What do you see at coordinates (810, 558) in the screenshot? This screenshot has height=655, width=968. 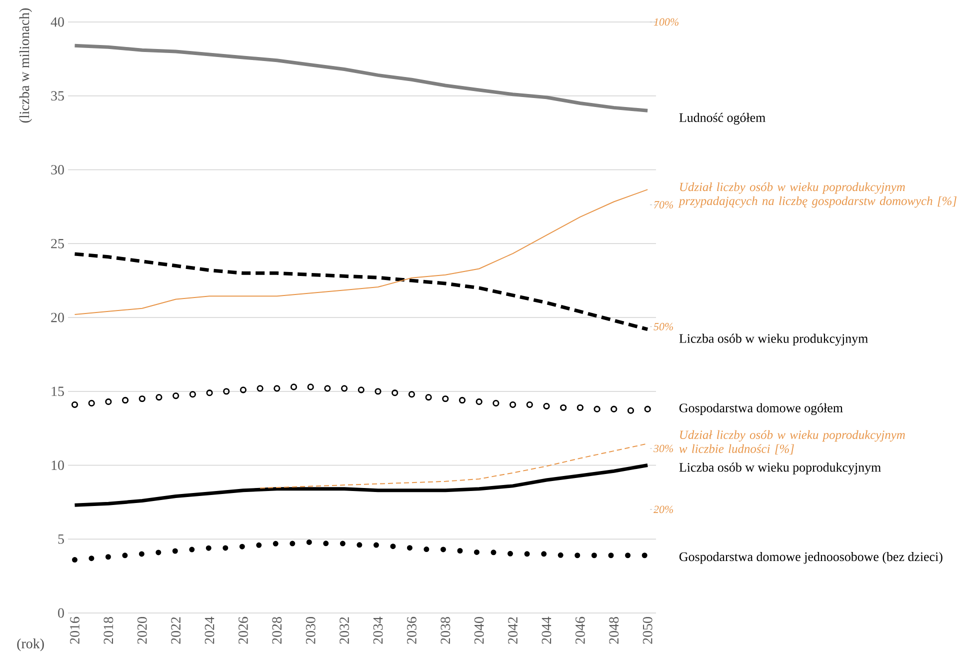 I see `text: Gospodarstwa domowe jednoosobowe (bez dzieci)` at bounding box center [810, 558].